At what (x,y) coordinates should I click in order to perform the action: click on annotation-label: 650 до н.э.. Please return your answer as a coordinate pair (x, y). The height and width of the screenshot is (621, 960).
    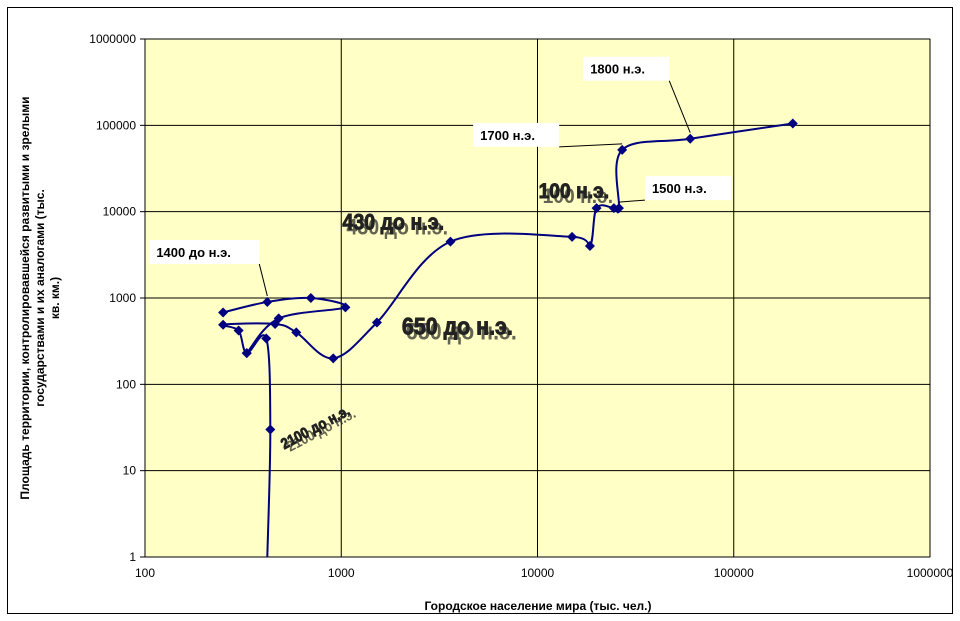
    Looking at the image, I should click on (457, 327).